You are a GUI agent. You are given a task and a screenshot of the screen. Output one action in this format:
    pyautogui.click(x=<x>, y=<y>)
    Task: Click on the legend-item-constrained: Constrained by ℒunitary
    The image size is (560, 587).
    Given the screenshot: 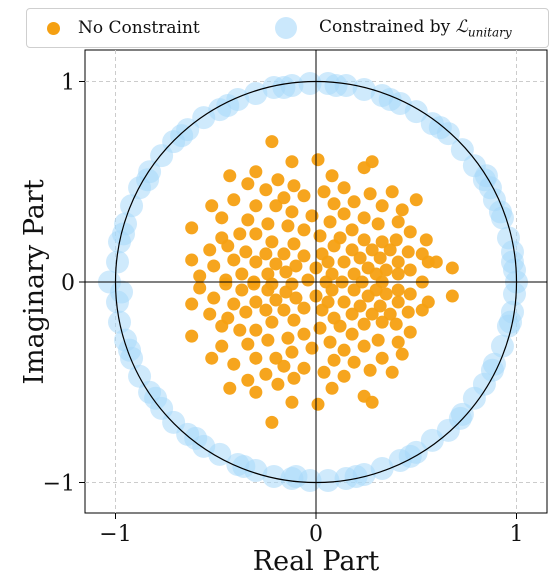 What is the action you would take?
    pyautogui.click(x=393, y=28)
    